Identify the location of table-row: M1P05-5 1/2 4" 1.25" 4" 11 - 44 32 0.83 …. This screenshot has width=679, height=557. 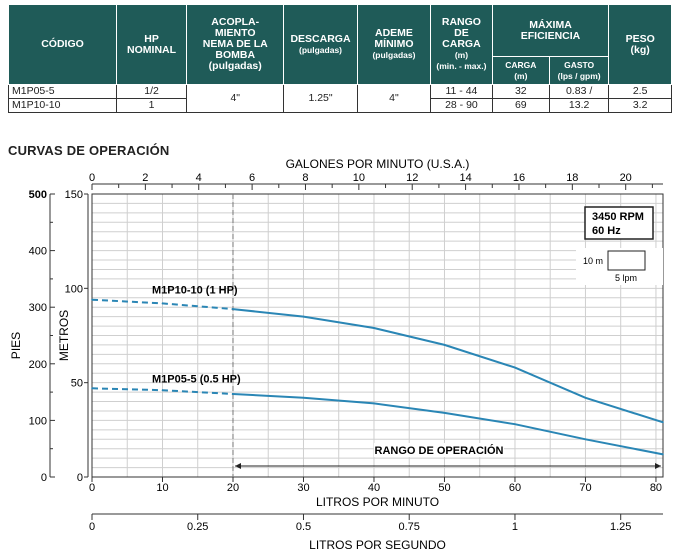
(340, 98).